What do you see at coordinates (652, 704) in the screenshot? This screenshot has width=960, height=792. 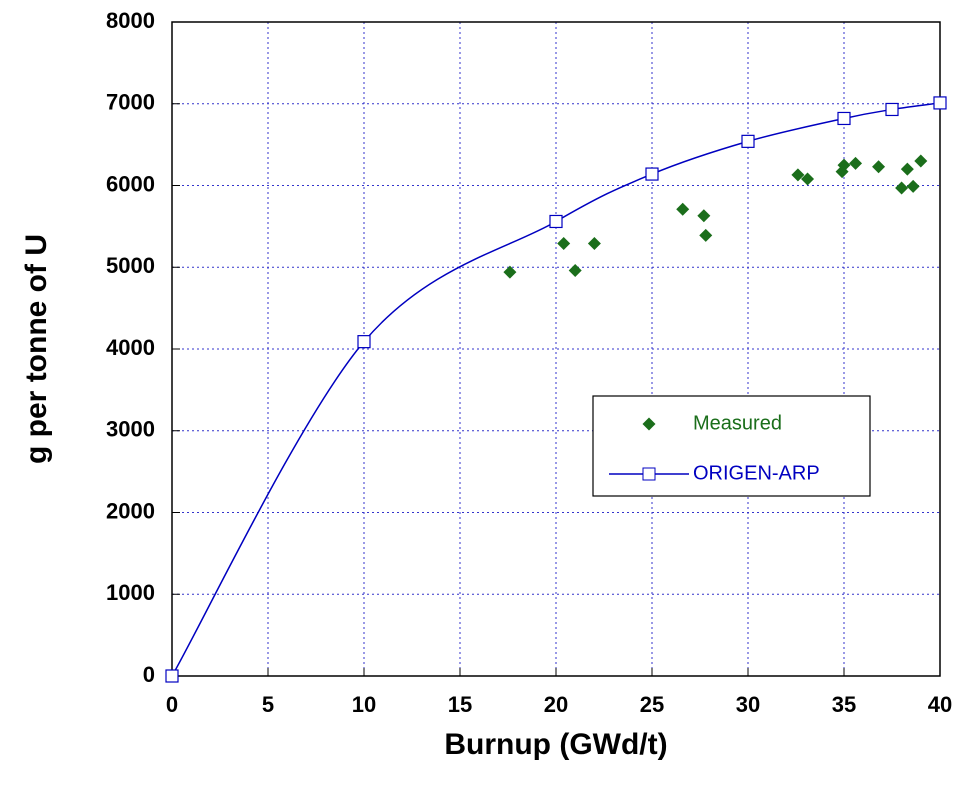 I see `x-tick-label: 25` at bounding box center [652, 704].